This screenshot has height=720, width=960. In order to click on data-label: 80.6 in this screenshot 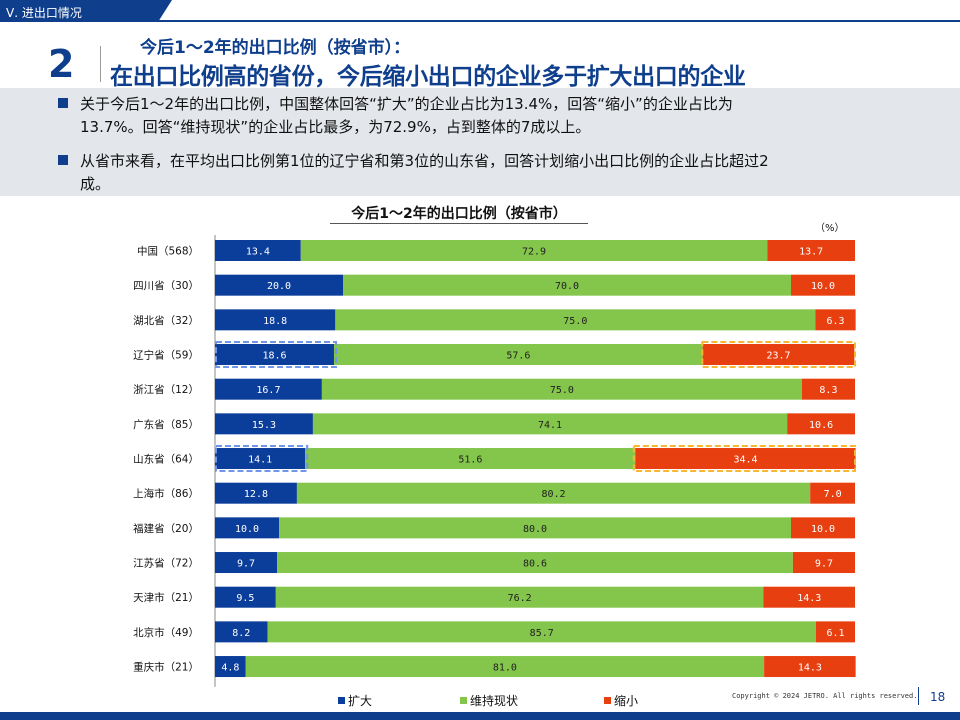, I will do `click(535, 564)`.